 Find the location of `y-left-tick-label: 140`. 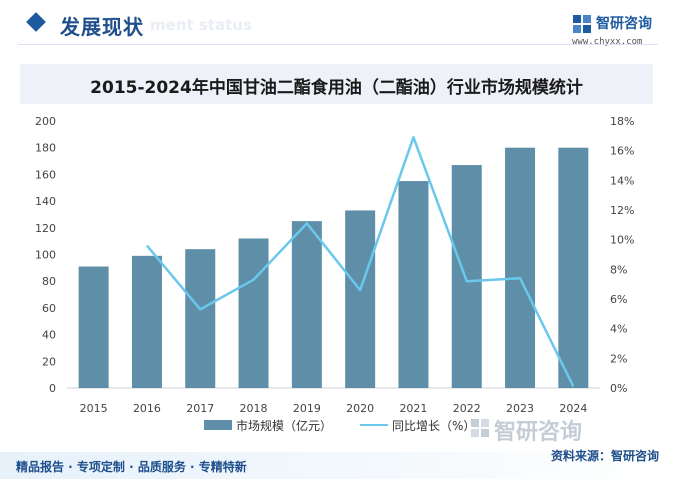

y-left-tick-label: 140 is located at coordinates (45, 201).